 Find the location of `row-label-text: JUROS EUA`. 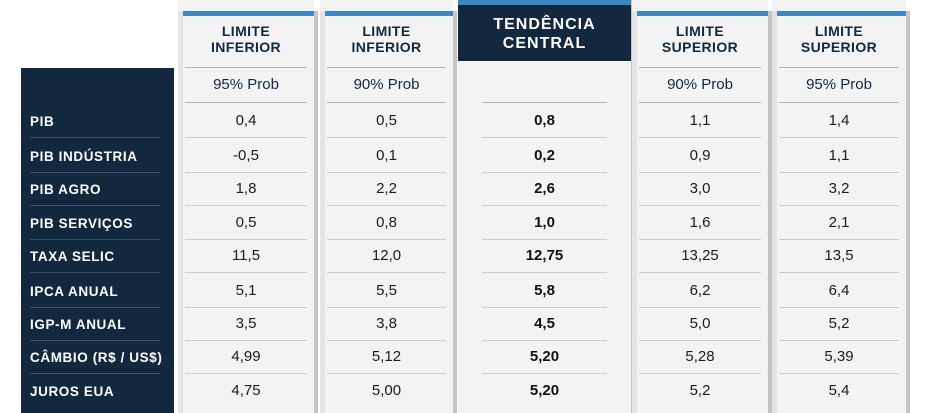

row-label-text: JUROS EUA is located at coordinates (72, 391).